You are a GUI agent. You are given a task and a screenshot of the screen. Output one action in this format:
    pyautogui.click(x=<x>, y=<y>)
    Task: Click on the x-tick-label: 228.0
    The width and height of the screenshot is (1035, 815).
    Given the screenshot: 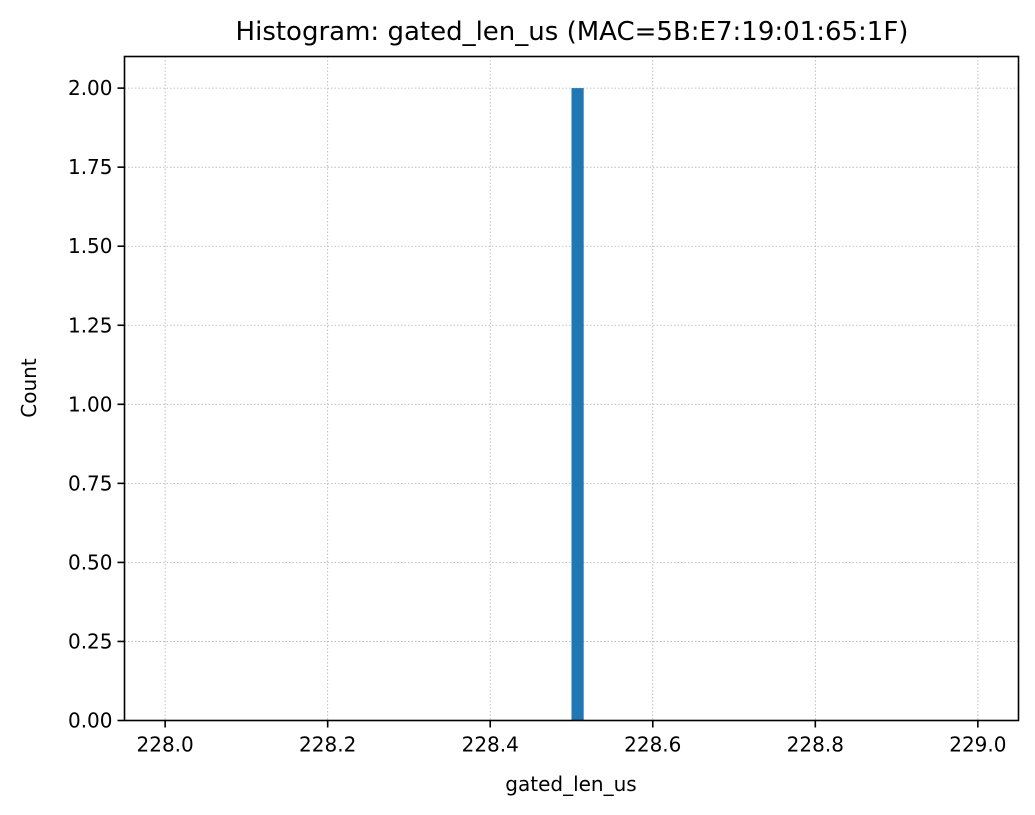 What is the action you would take?
    pyautogui.click(x=165, y=745)
    